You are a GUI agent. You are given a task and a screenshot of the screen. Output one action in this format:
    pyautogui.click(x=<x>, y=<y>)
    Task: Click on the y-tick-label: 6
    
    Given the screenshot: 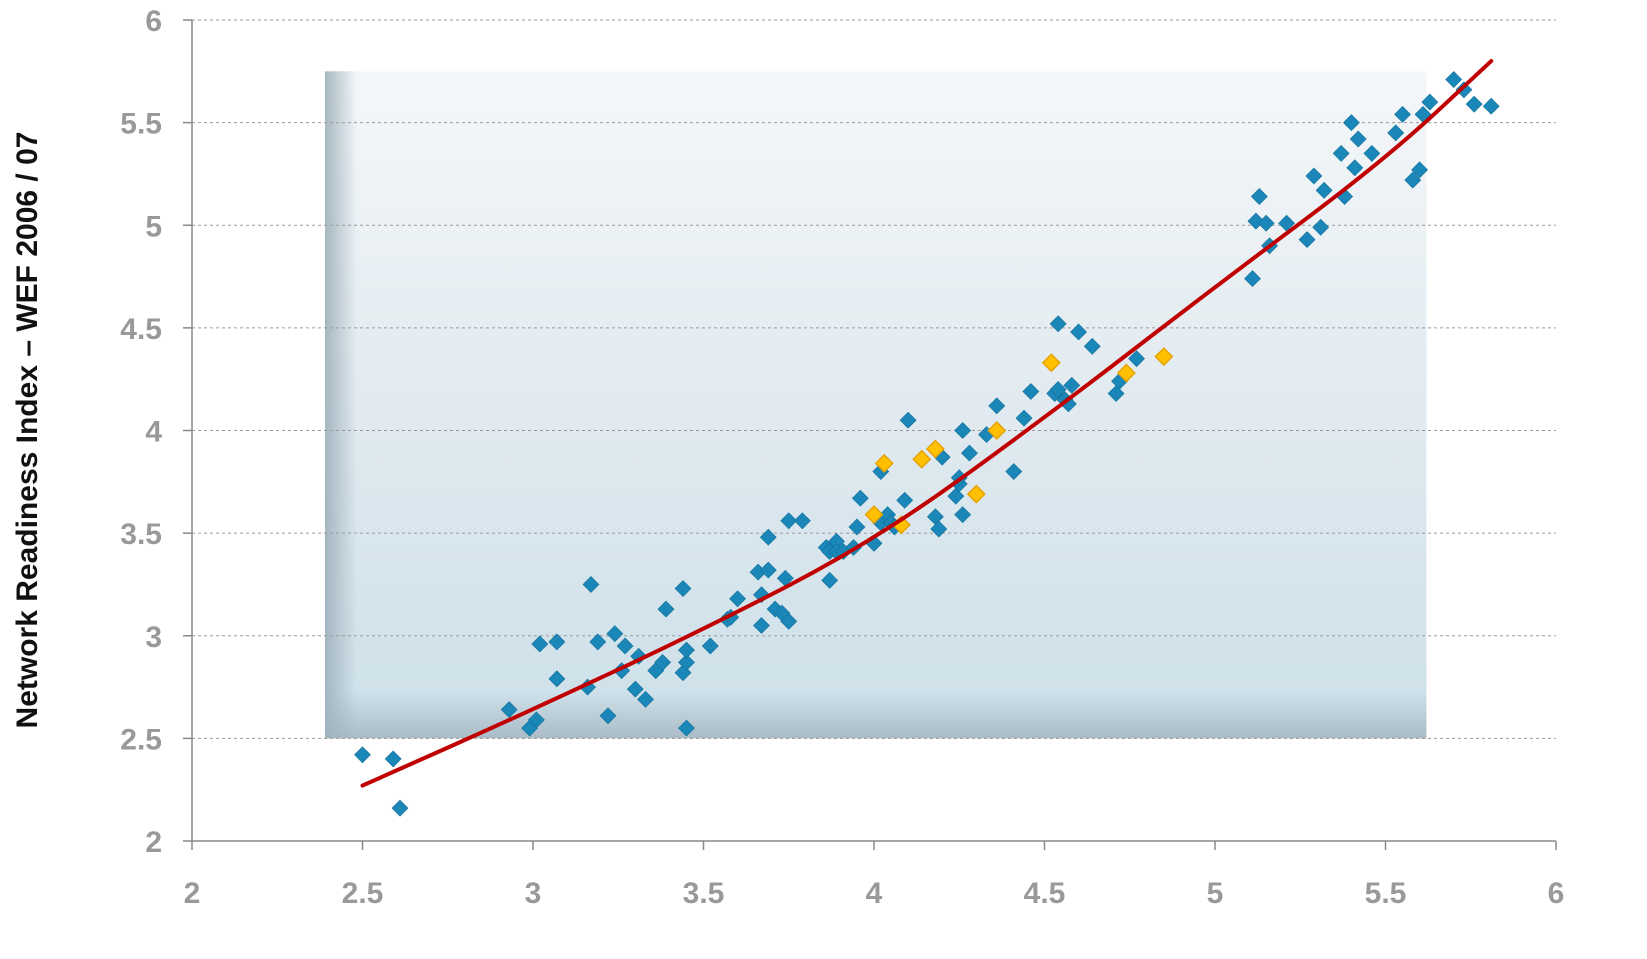 What is the action you would take?
    pyautogui.click(x=153, y=21)
    